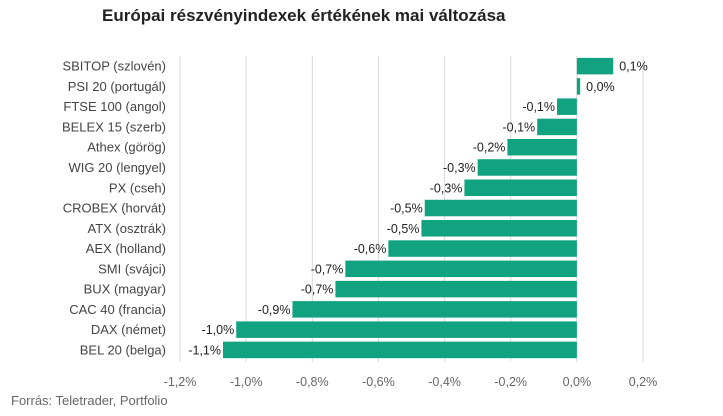 The width and height of the screenshot is (723, 416). Describe the element at coordinates (312, 382) in the screenshot. I see `x-tick-label: -0,8%` at that location.